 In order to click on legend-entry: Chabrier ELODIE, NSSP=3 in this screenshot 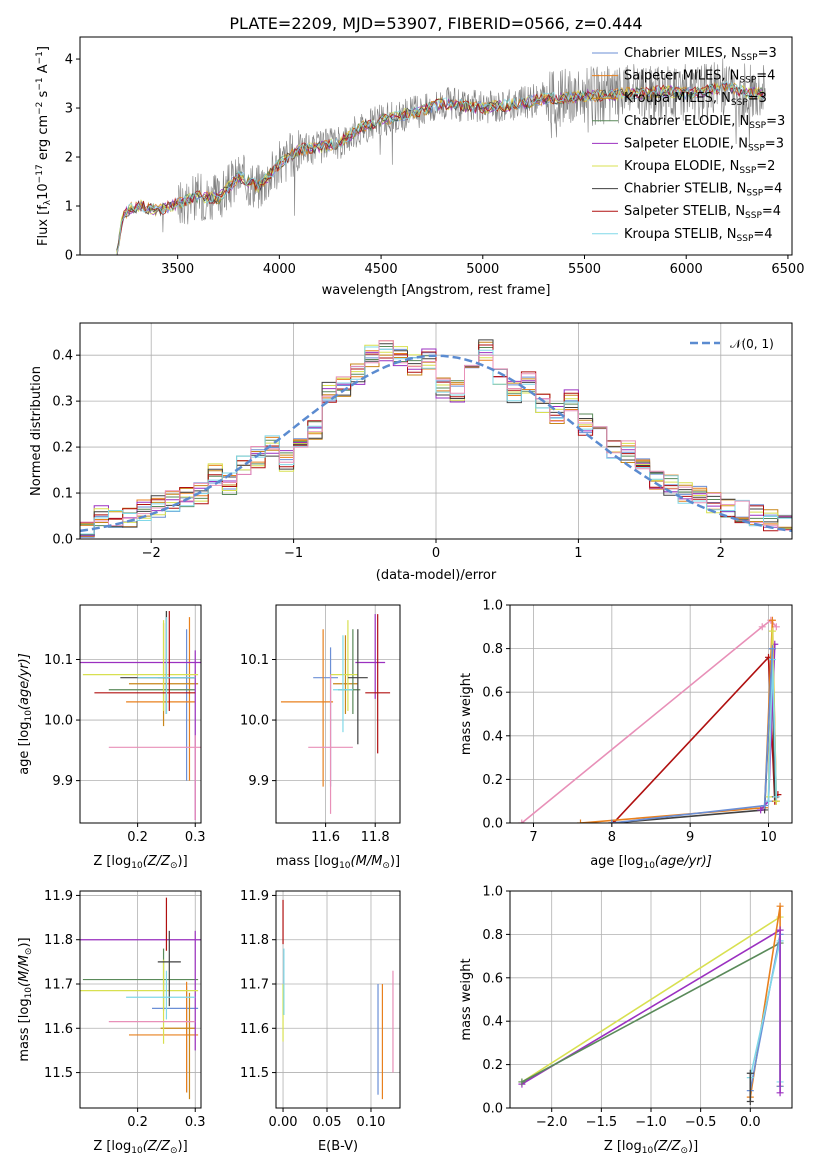, I will do `click(704, 122)`.